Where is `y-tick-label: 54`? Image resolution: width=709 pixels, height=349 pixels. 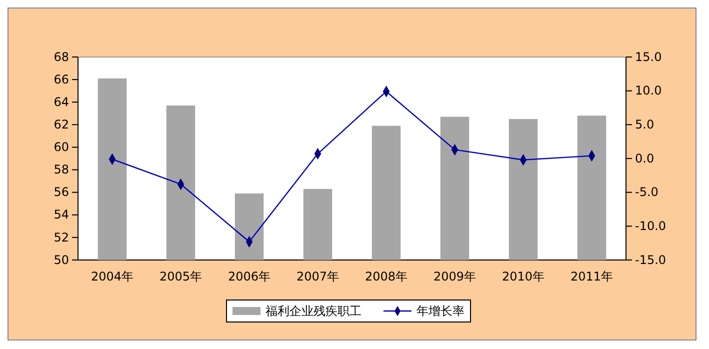
y-tick-label: 54 is located at coordinates (61, 215).